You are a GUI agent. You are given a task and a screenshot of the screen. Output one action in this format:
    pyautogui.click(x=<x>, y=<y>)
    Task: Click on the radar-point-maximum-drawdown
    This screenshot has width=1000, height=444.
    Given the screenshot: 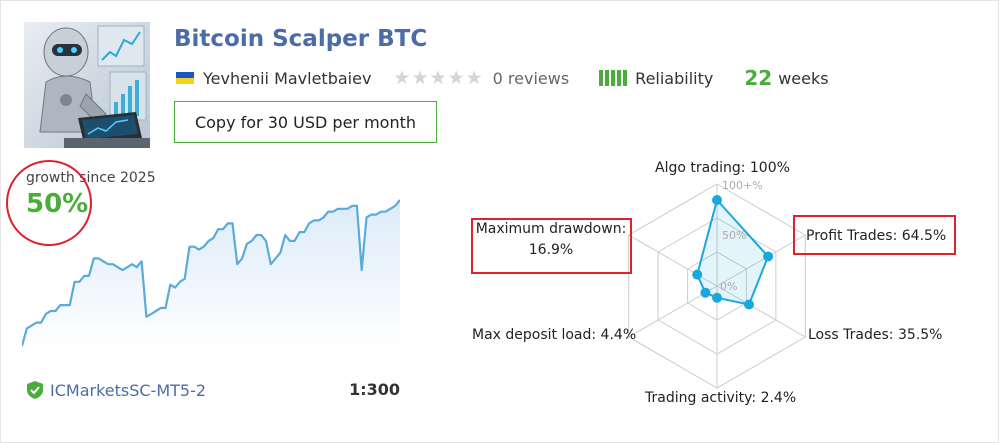 What is the action you would take?
    pyautogui.click(x=697, y=274)
    